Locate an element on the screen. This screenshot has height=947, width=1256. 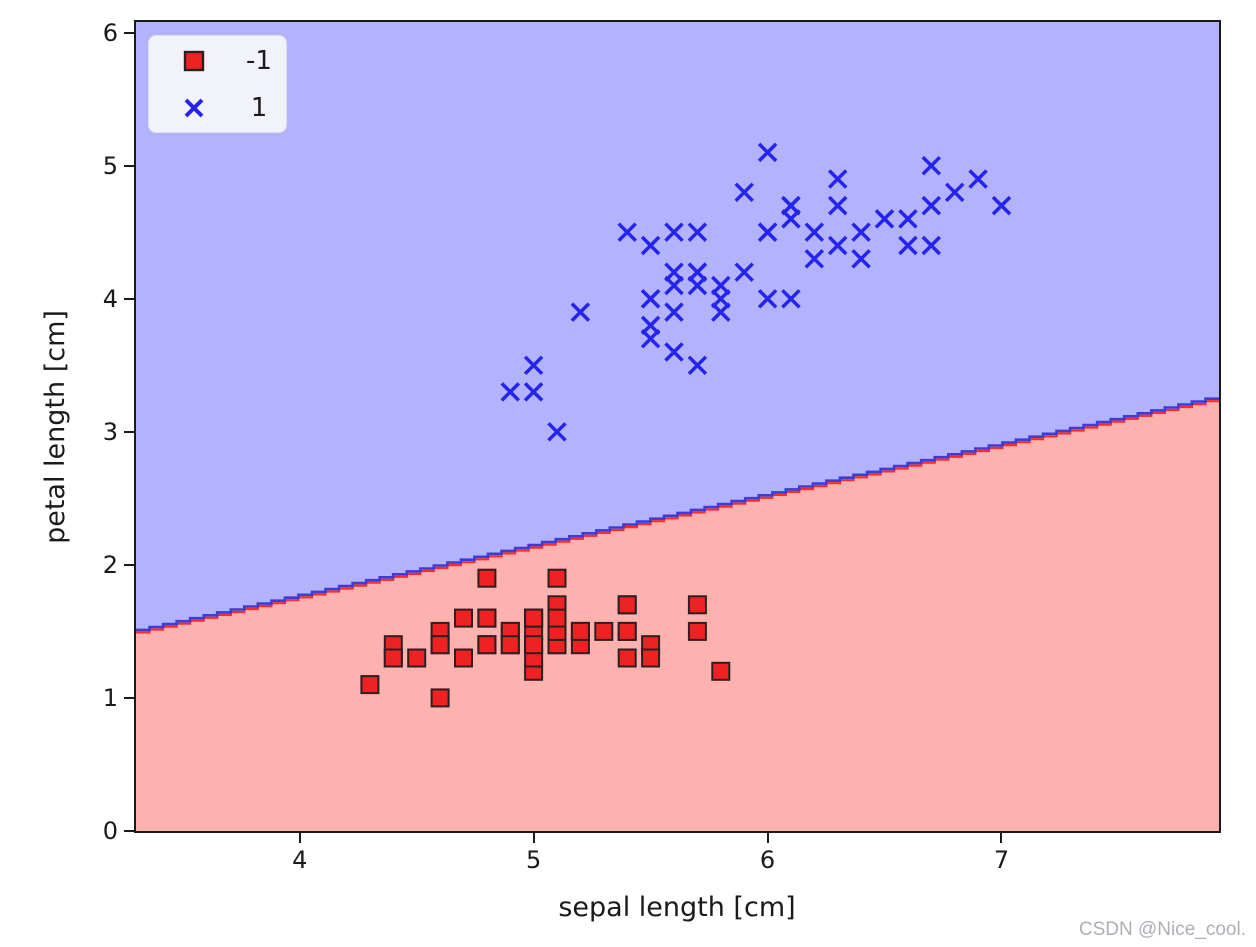
y-tick-label: 4 is located at coordinates (110, 298).